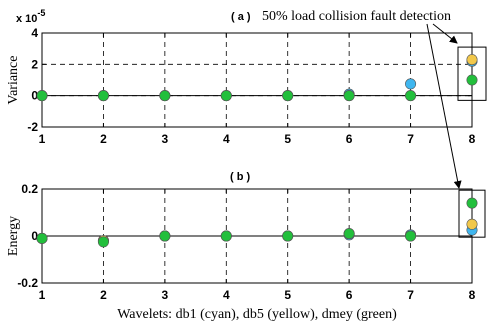 The width and height of the screenshot is (490, 326). I want to click on y-tick-label: 4, so click(34, 33).